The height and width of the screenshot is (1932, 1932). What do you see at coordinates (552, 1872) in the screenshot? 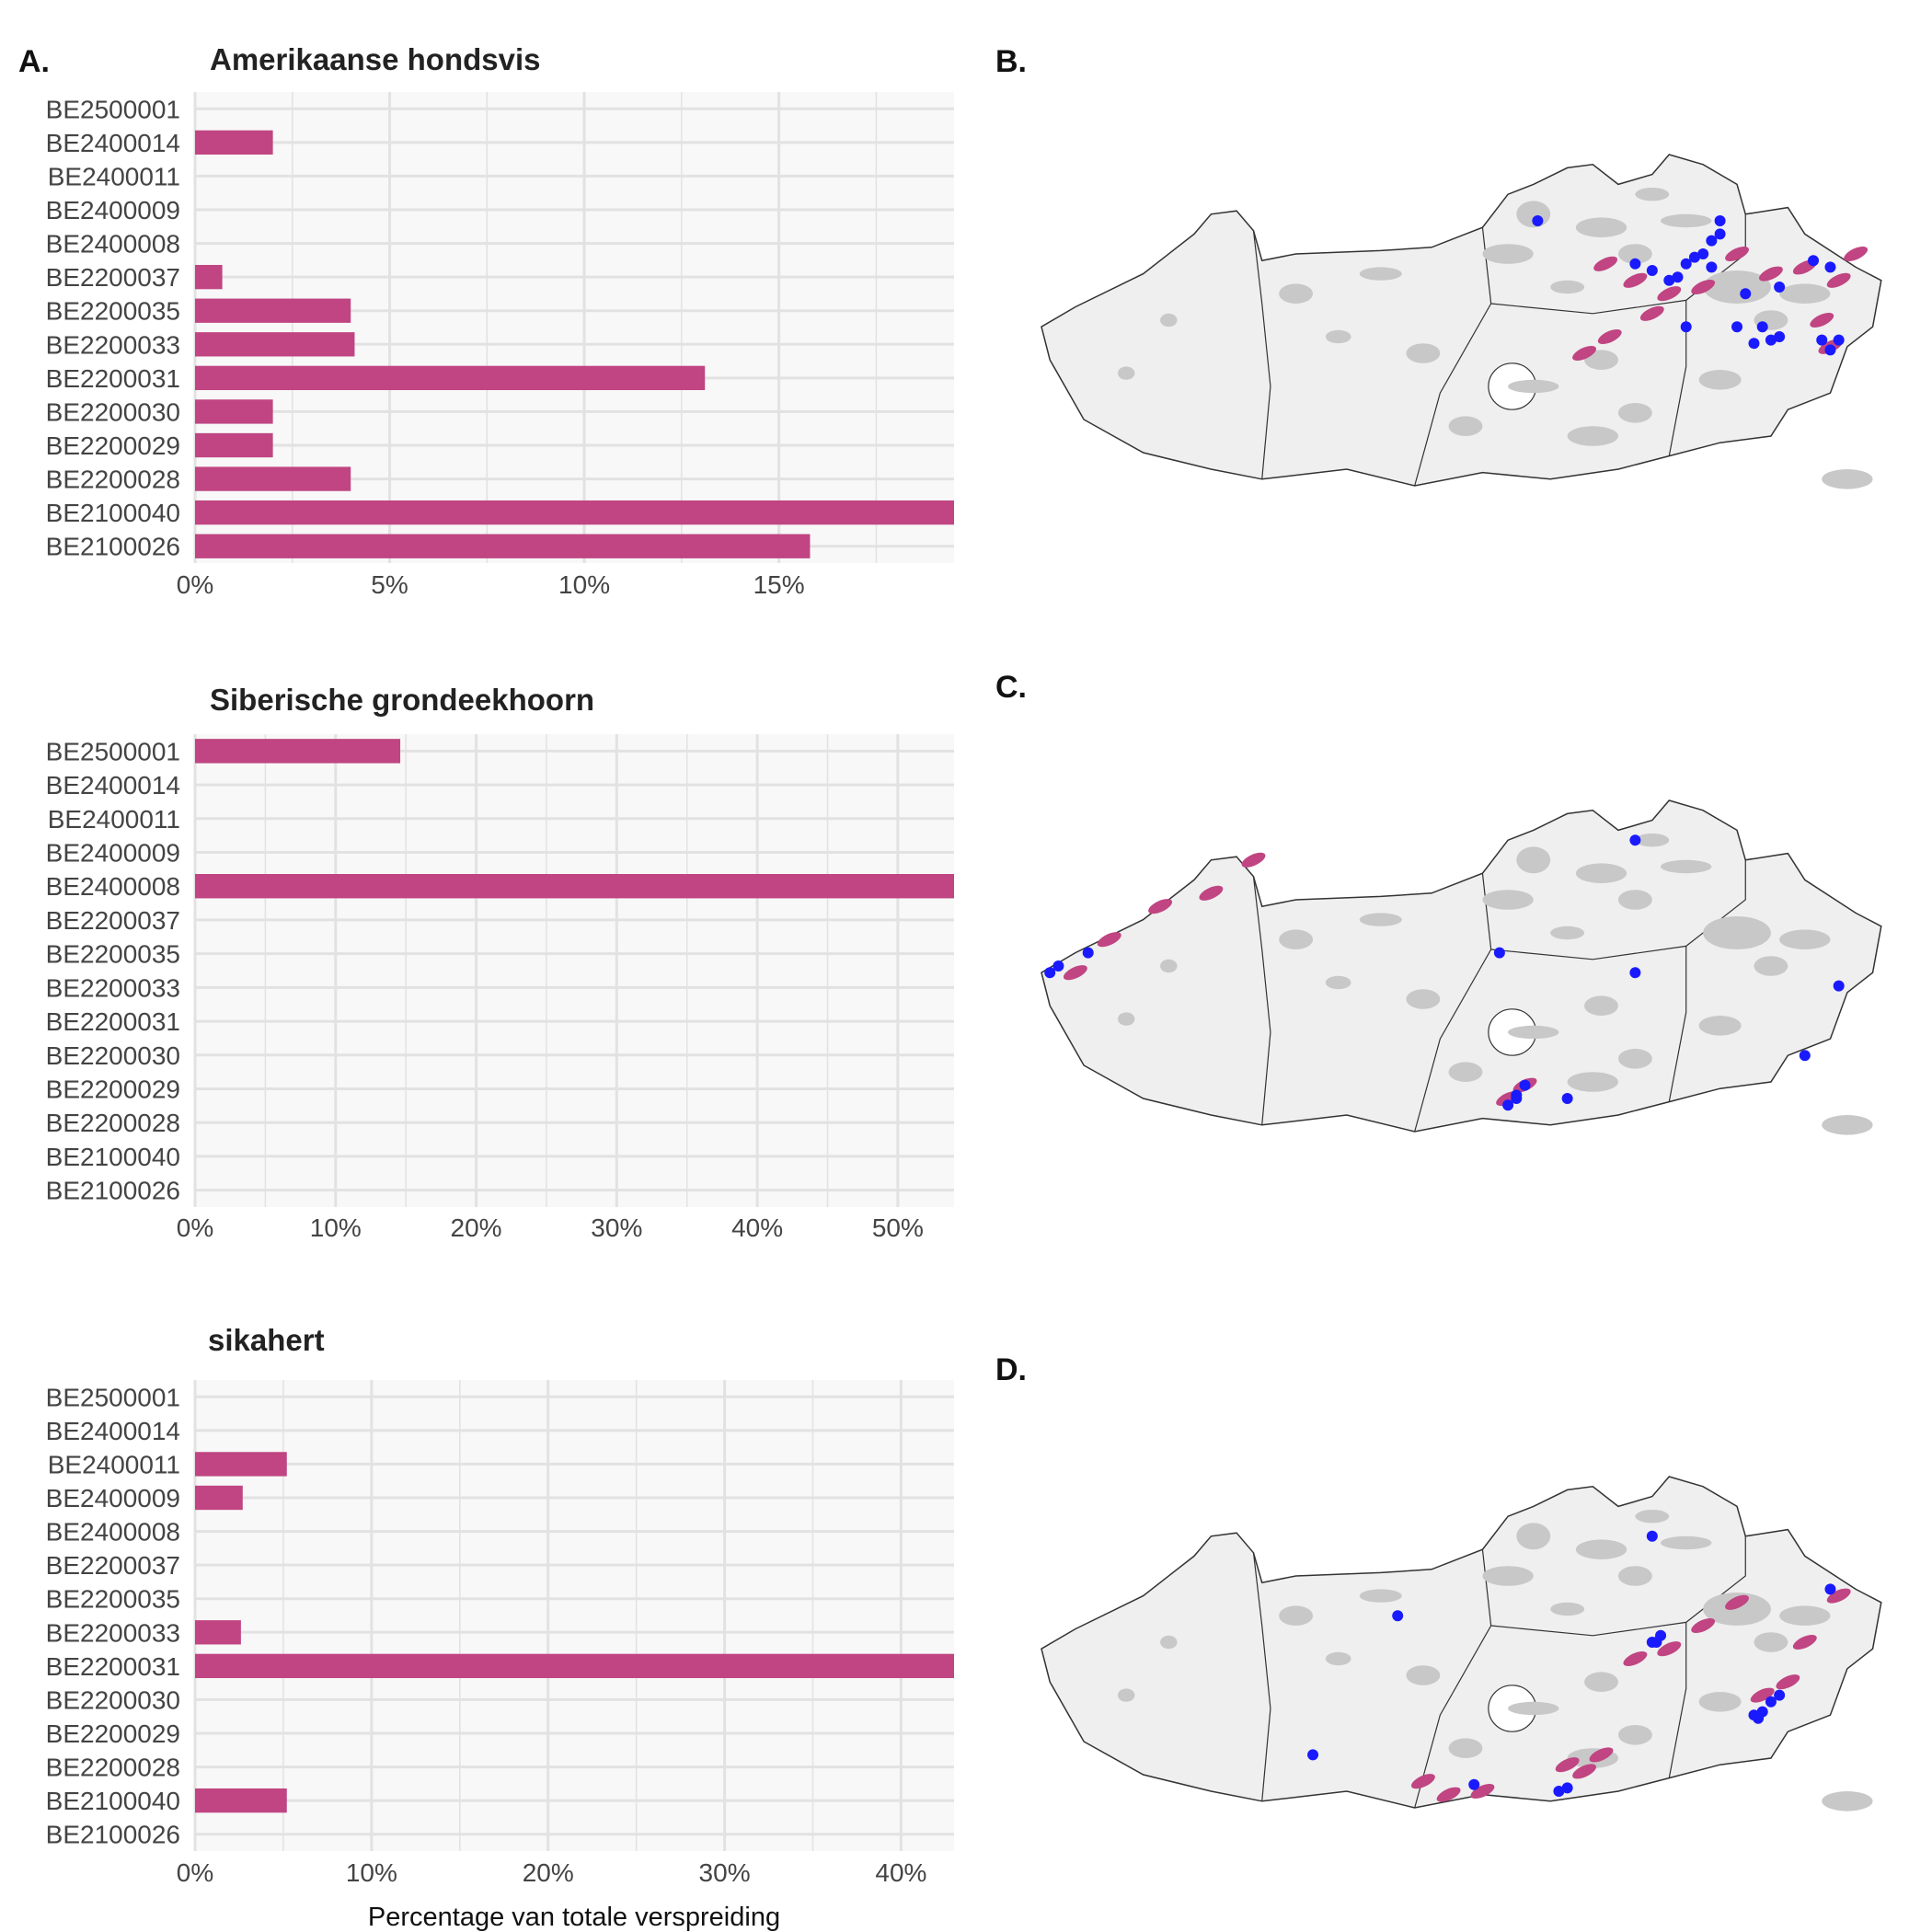
I see `x-tick-labels: 0% 10% 20% 30% 40%` at bounding box center [552, 1872].